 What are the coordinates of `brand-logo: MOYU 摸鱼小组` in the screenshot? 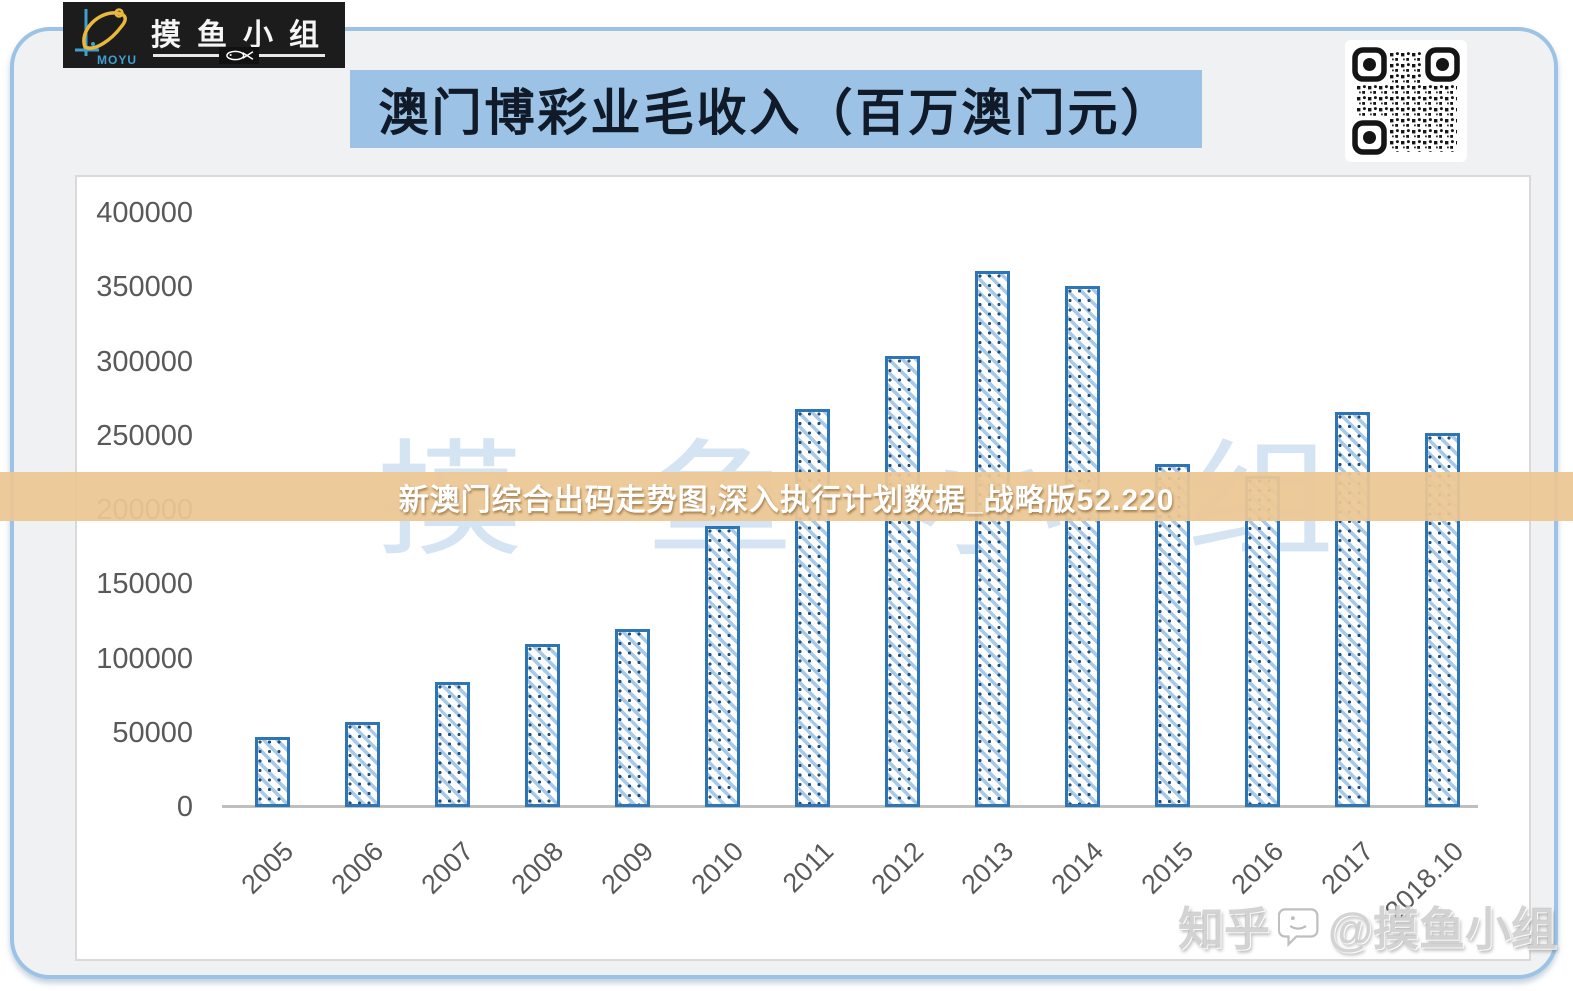 It's located at (204, 35).